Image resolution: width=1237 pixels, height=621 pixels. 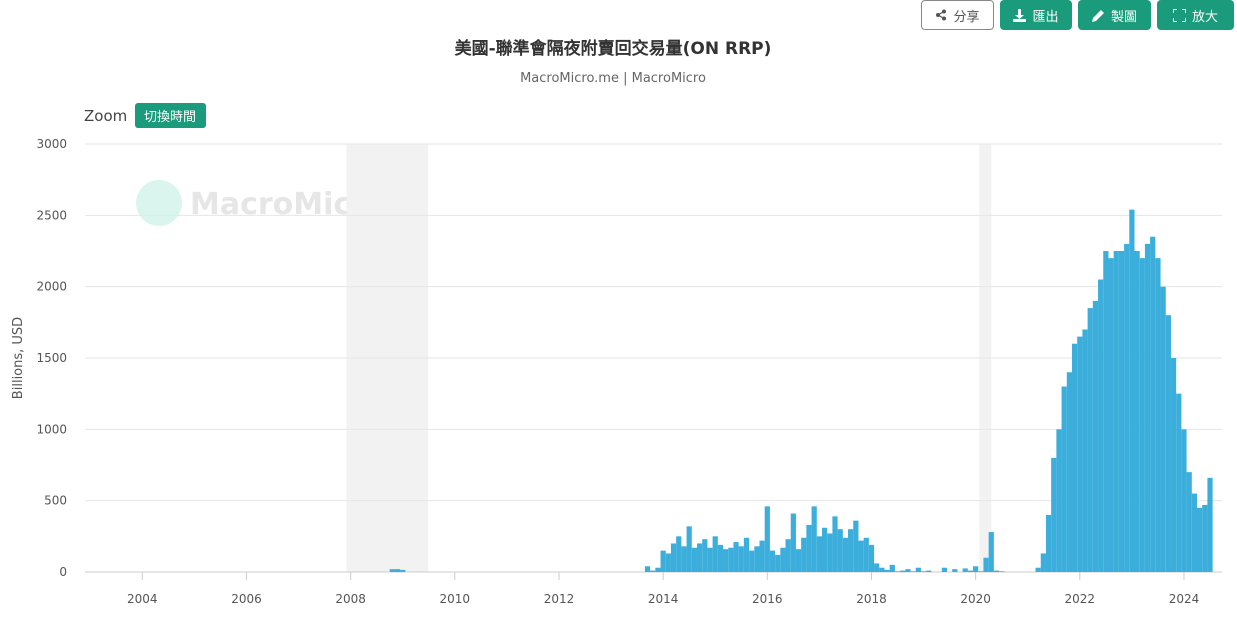 What do you see at coordinates (975, 599) in the screenshot?
I see `x-tick-label: 2020` at bounding box center [975, 599].